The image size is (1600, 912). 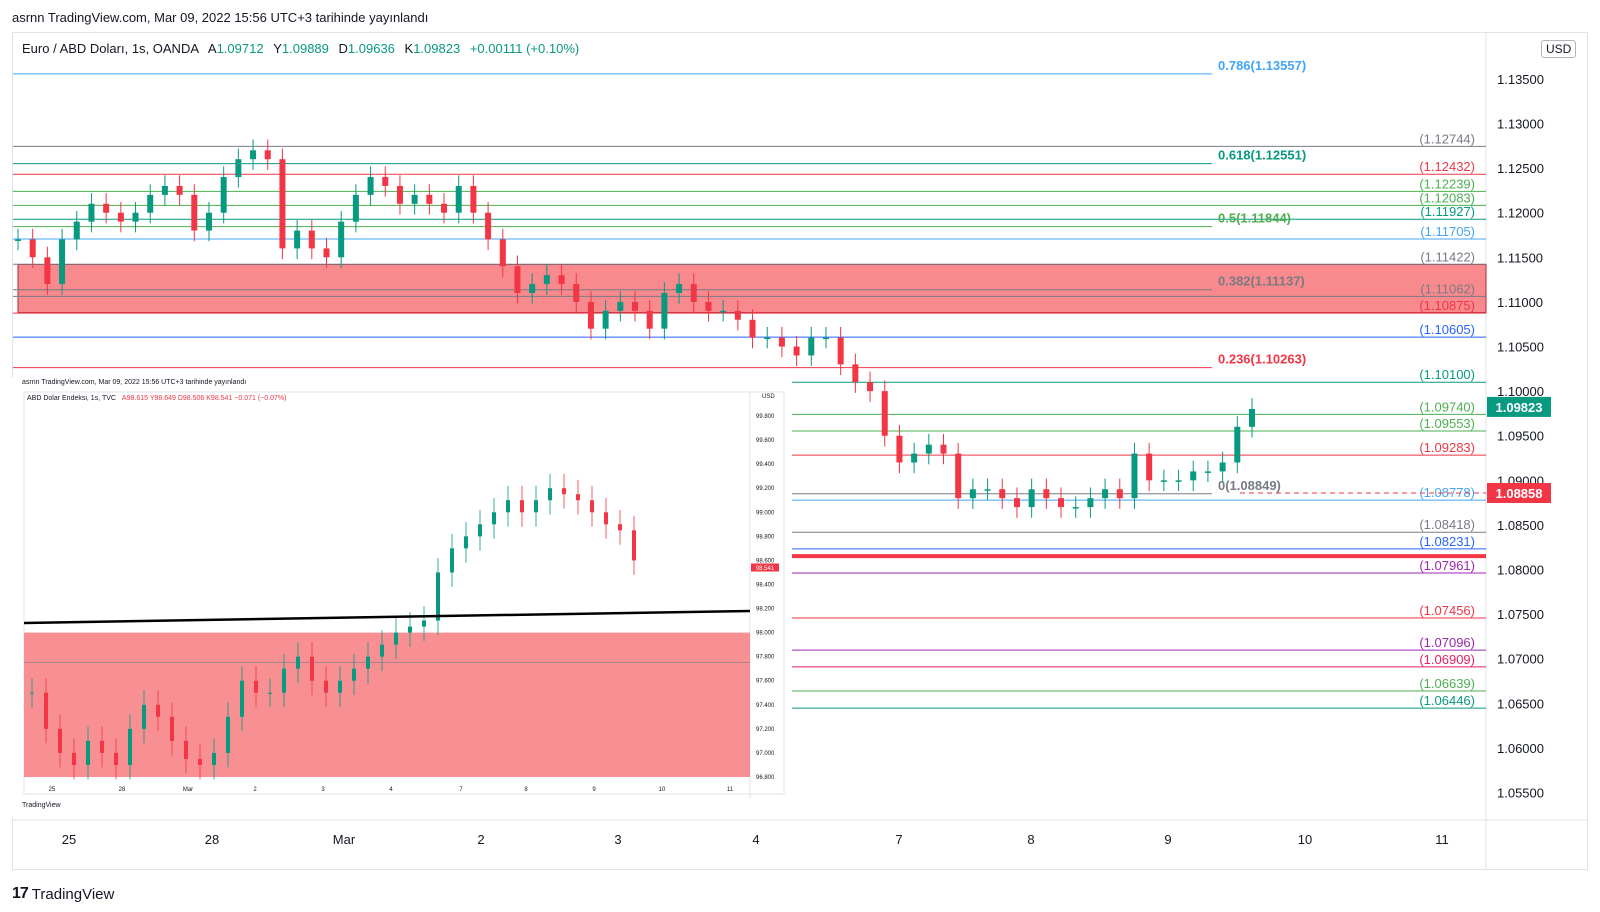 What do you see at coordinates (1447, 183) in the screenshot?
I see `level-label: (1.12239)` at bounding box center [1447, 183].